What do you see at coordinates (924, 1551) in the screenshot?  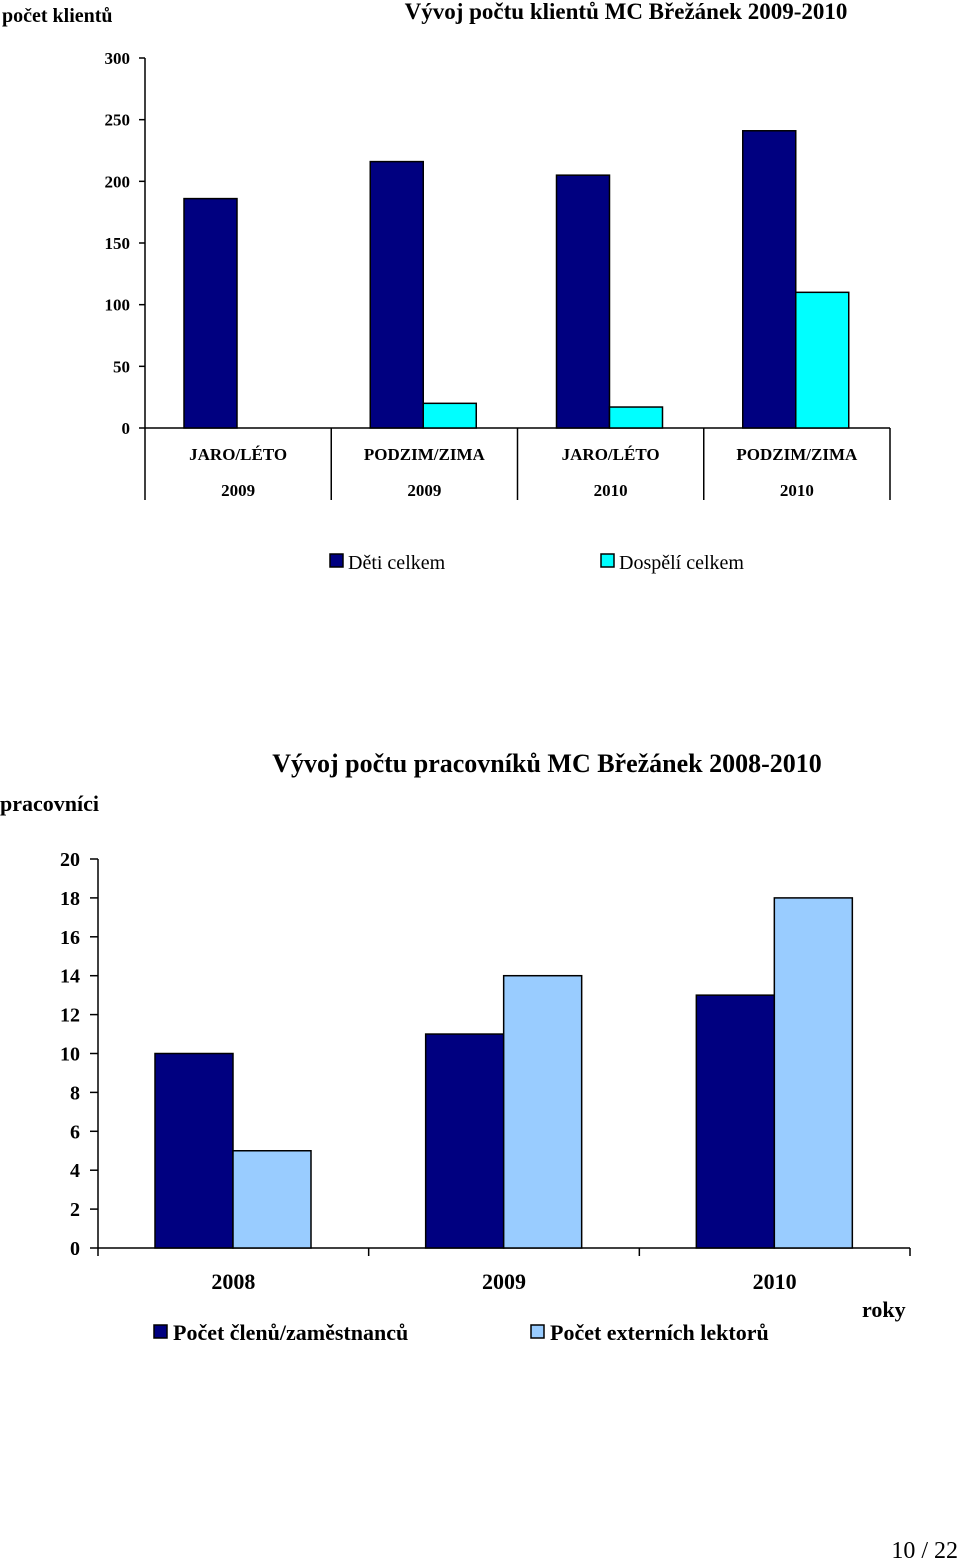 I see `page-number: 10 / 22` at bounding box center [924, 1551].